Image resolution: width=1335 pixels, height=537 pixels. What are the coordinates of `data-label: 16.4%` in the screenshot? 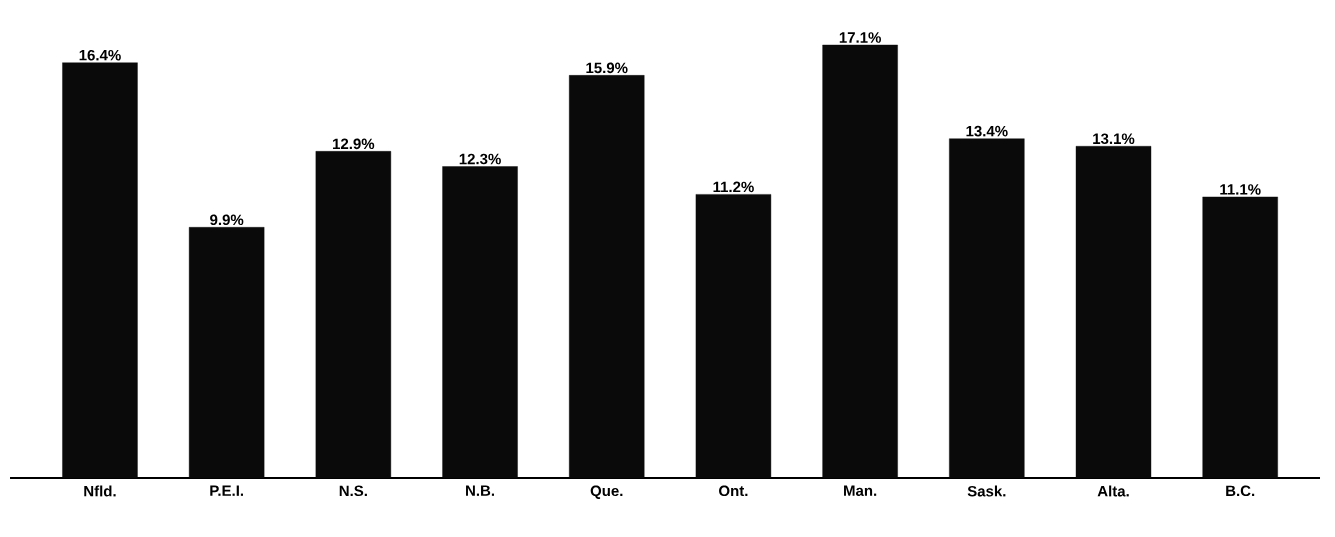 It's located at (100, 55).